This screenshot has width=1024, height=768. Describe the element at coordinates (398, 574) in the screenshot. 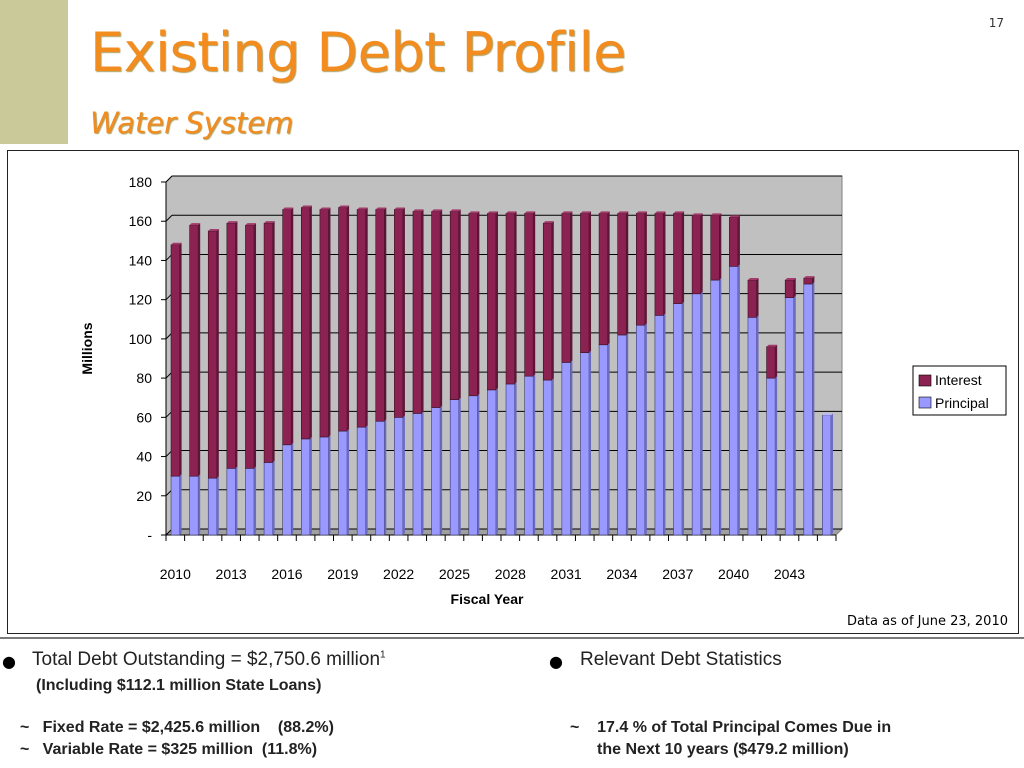

I see `x-tick-label: 2022` at that location.